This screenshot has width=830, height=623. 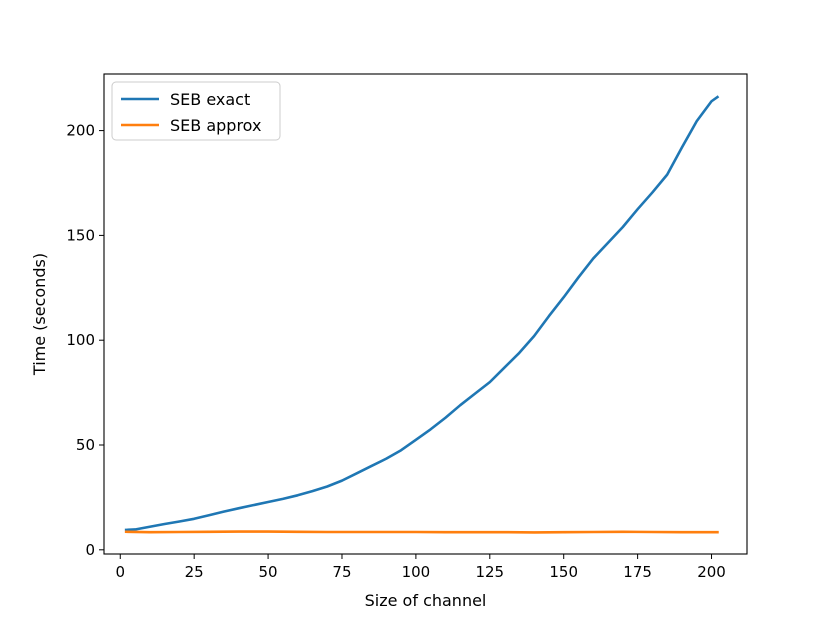 I want to click on x-tick-label: 100, so click(x=416, y=572).